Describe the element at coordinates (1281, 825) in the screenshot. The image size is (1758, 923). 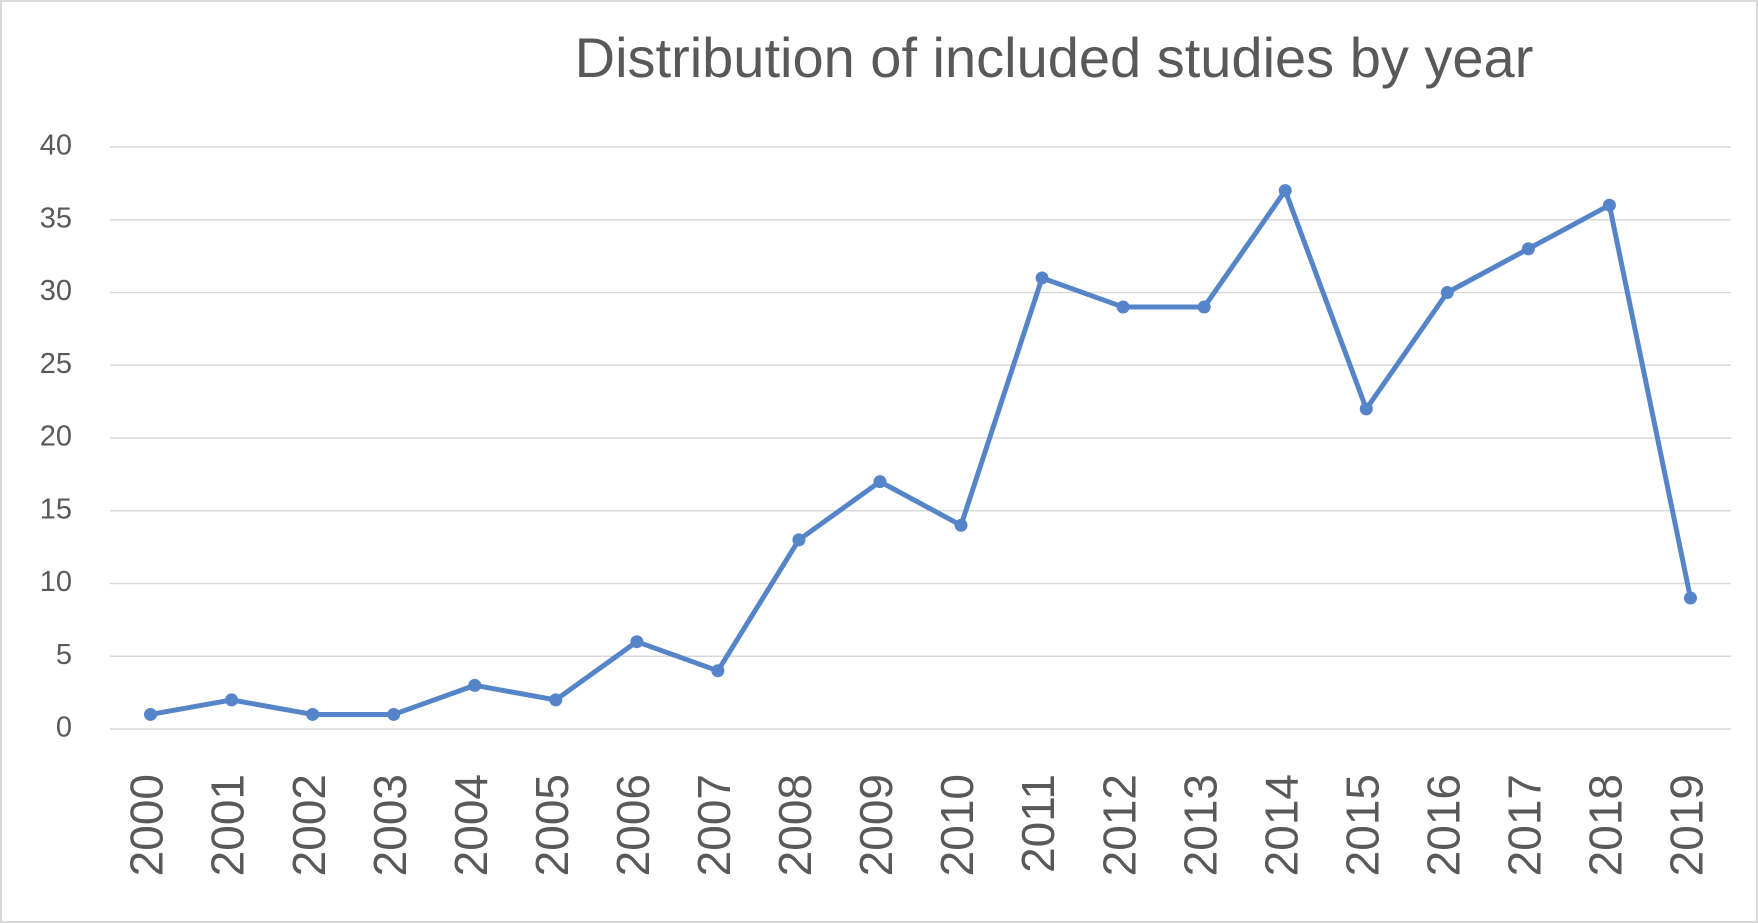
I see `x-tick-label: 2014` at that location.